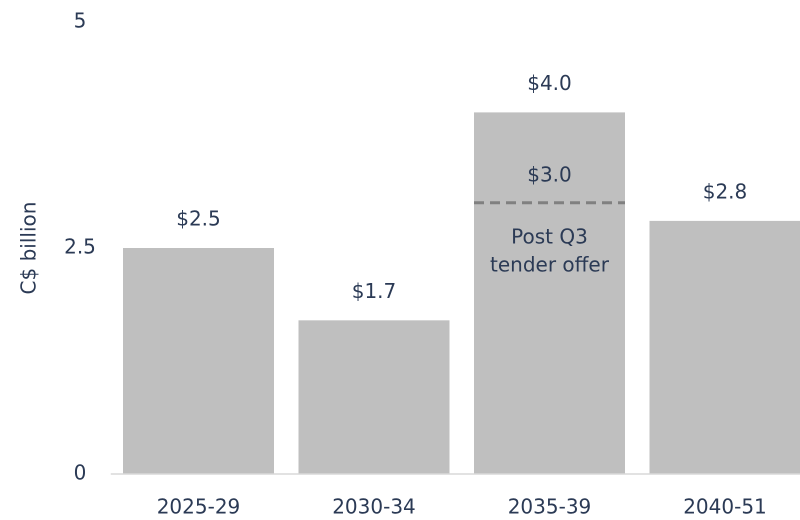  Describe the element at coordinates (198, 219) in the screenshot. I see `value-label: $2.5` at that location.